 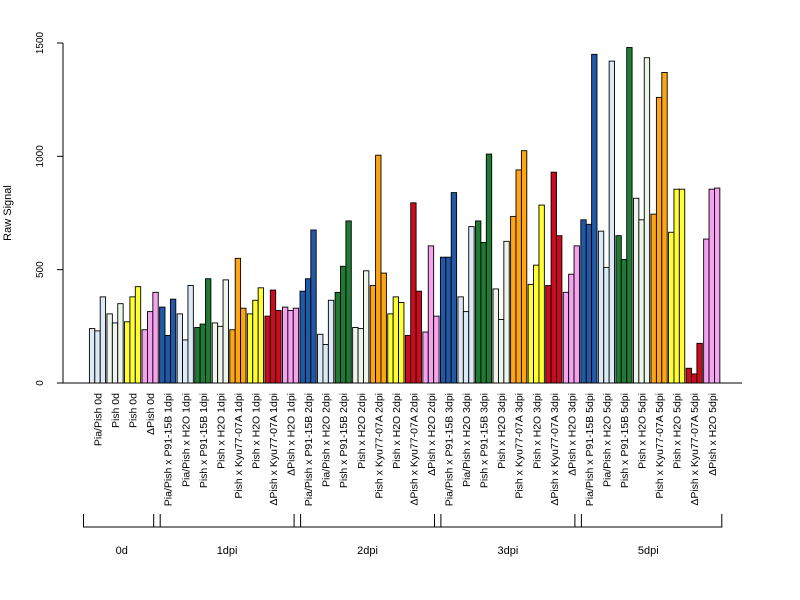 What do you see at coordinates (485, 440) in the screenshot?
I see `x-tick-label: Pish x P91-15B 3dpi` at bounding box center [485, 440].